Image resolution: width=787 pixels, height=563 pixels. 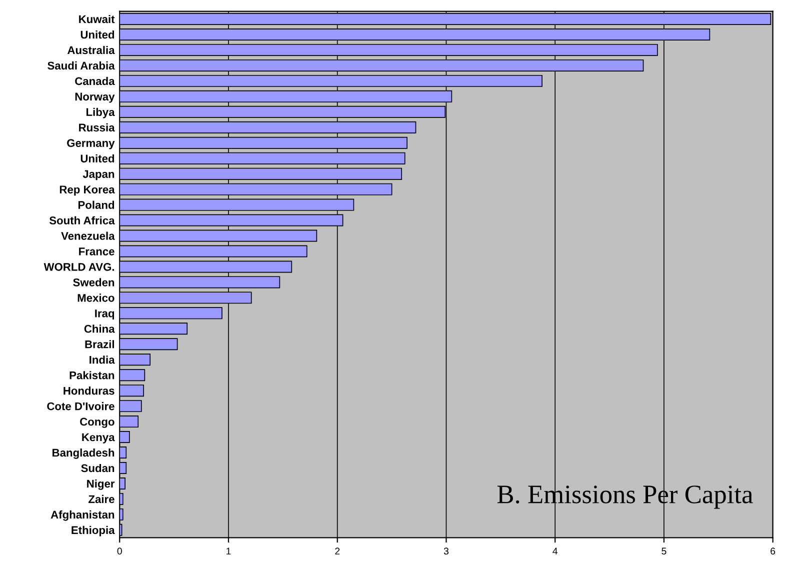 What do you see at coordinates (96, 298) in the screenshot?
I see `y-tick-label: Mexico` at bounding box center [96, 298].